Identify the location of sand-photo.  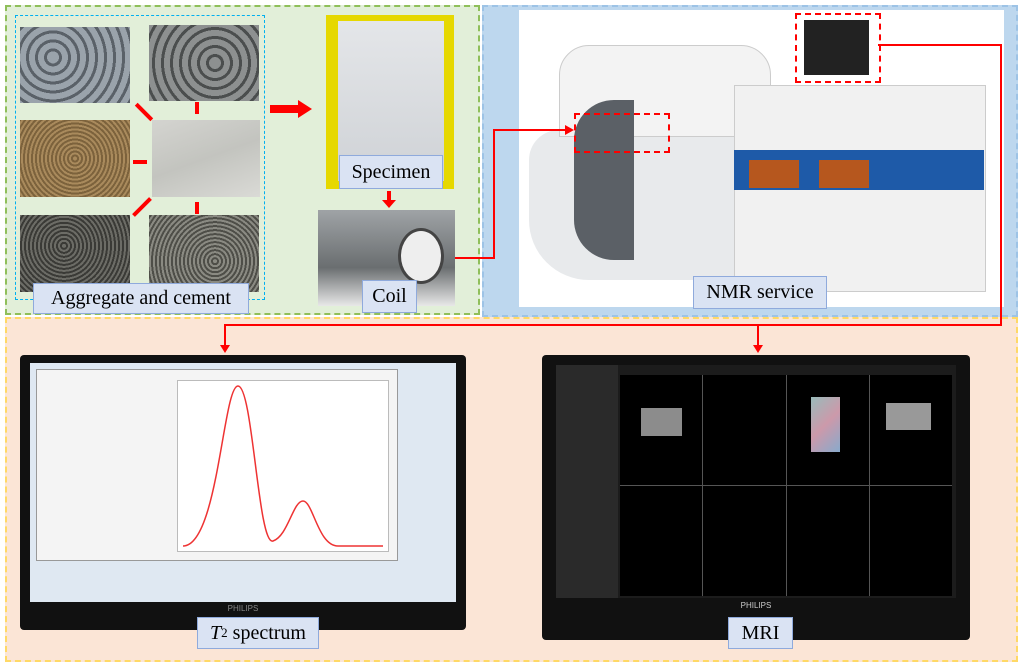
(75, 158).